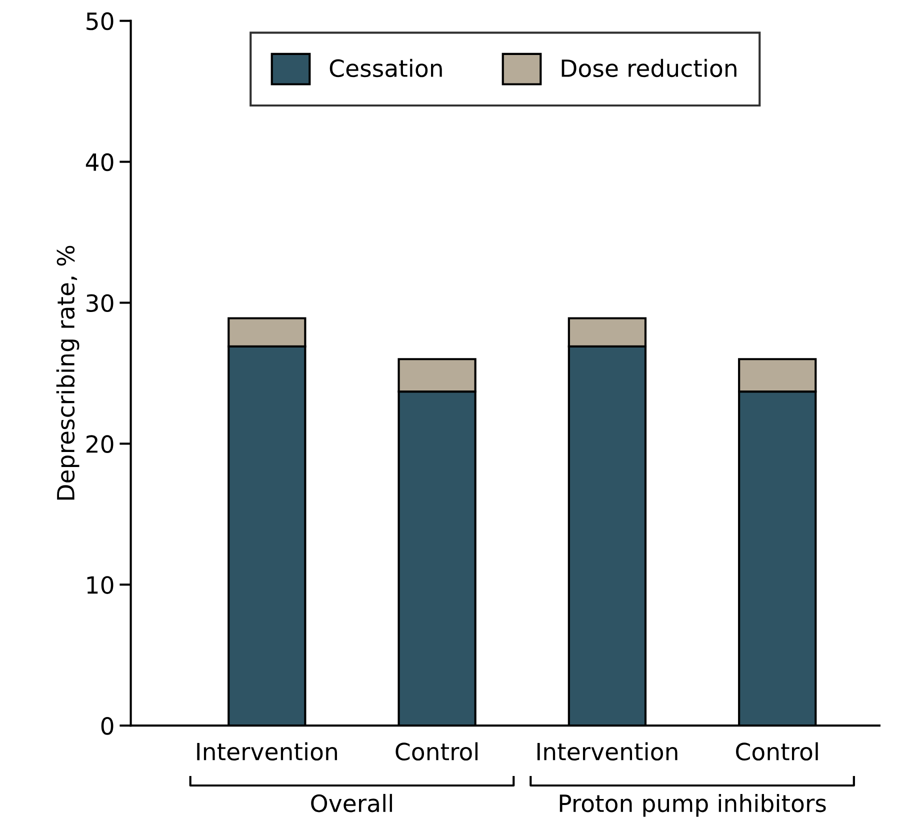 The image size is (902, 834). What do you see at coordinates (68, 373) in the screenshot?
I see `y-axis-title: Deprescribing rate, %` at bounding box center [68, 373].